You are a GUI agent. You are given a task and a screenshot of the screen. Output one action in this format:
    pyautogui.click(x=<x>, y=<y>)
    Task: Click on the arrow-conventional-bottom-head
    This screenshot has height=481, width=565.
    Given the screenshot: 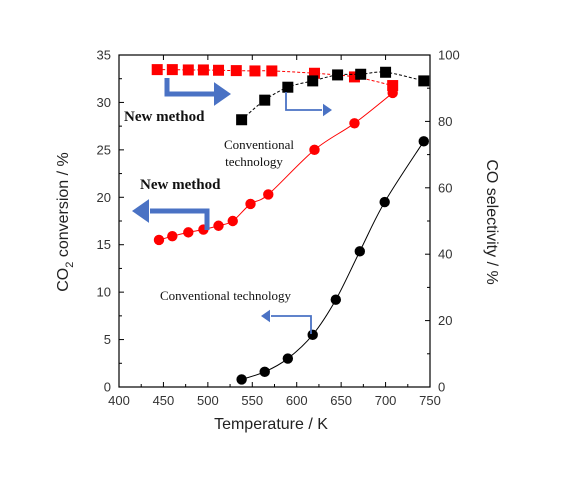 What is the action you would take?
    pyautogui.click(x=265, y=316)
    